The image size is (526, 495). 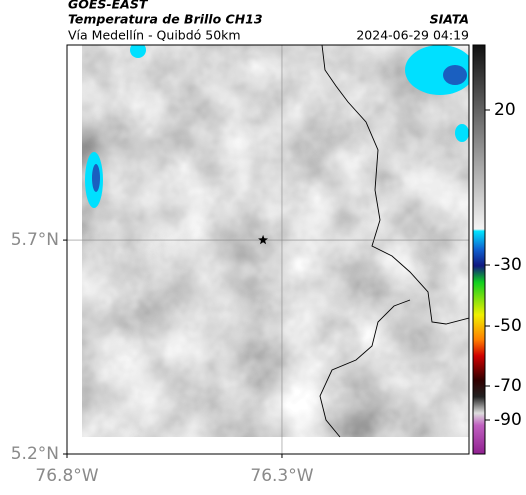 I want to click on colorbar, so click(x=479, y=249).